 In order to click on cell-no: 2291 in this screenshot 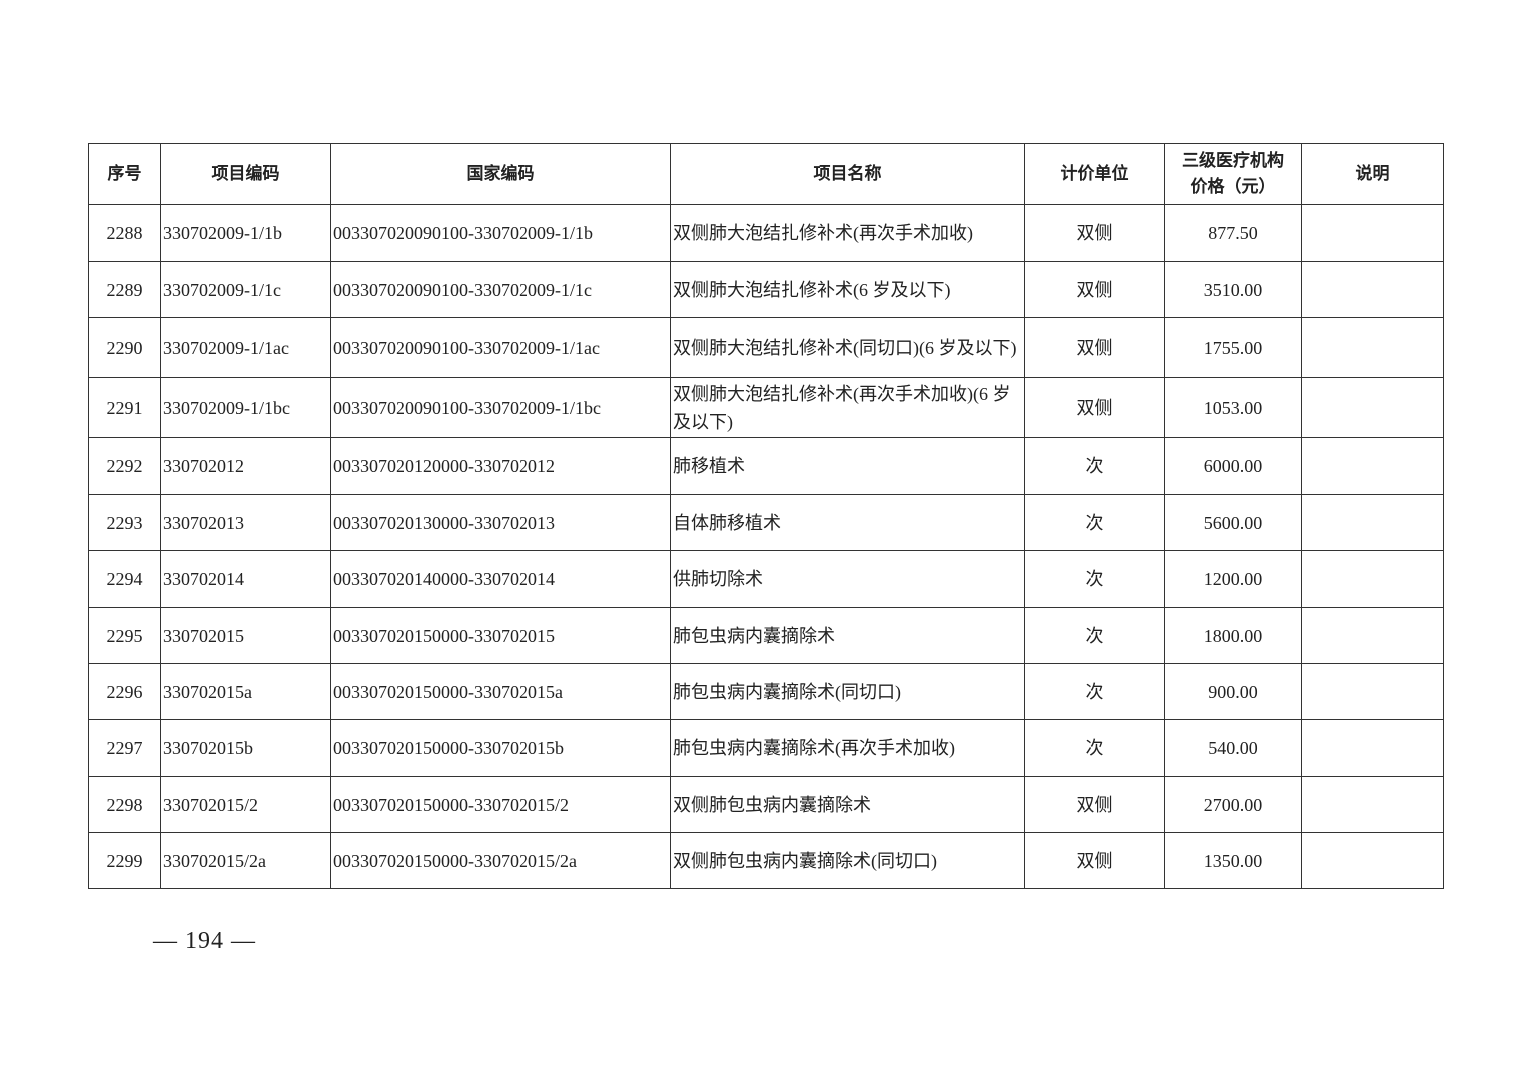, I will do `click(124, 407)`.